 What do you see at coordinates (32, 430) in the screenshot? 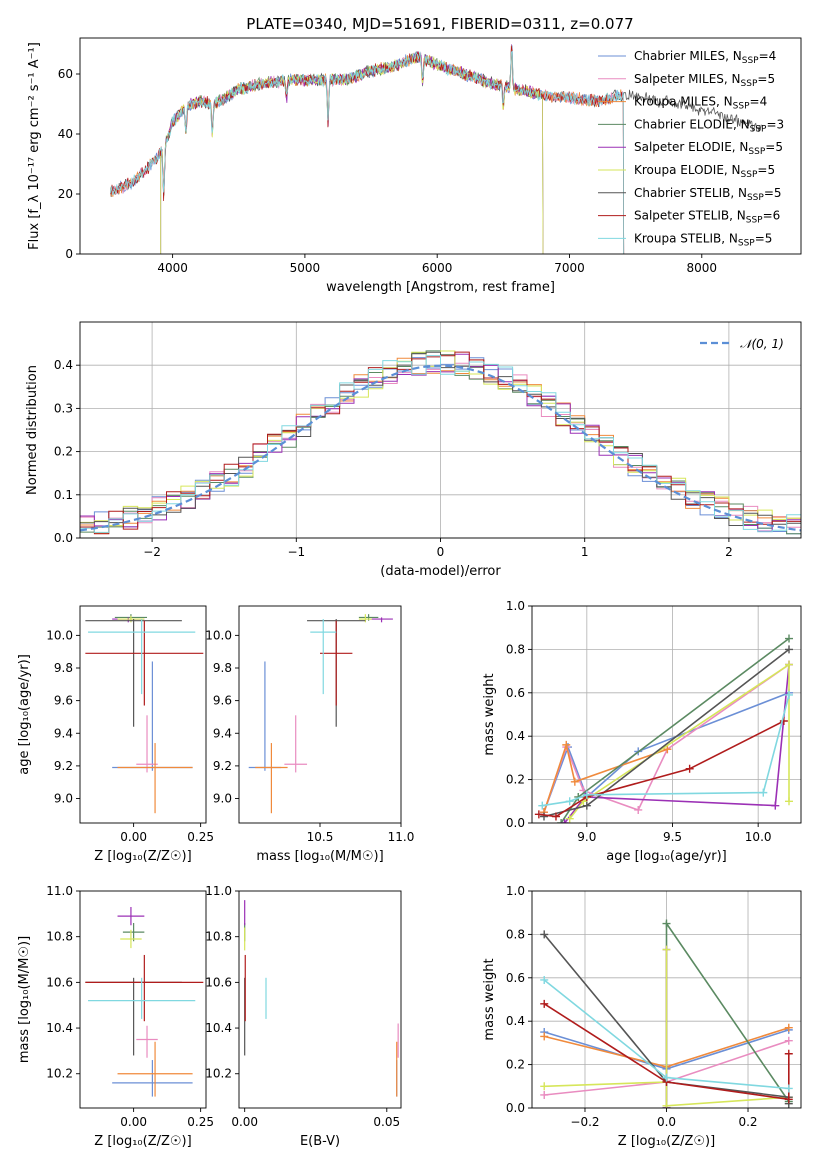
I see `y-axis-label: Normed distribution` at bounding box center [32, 430].